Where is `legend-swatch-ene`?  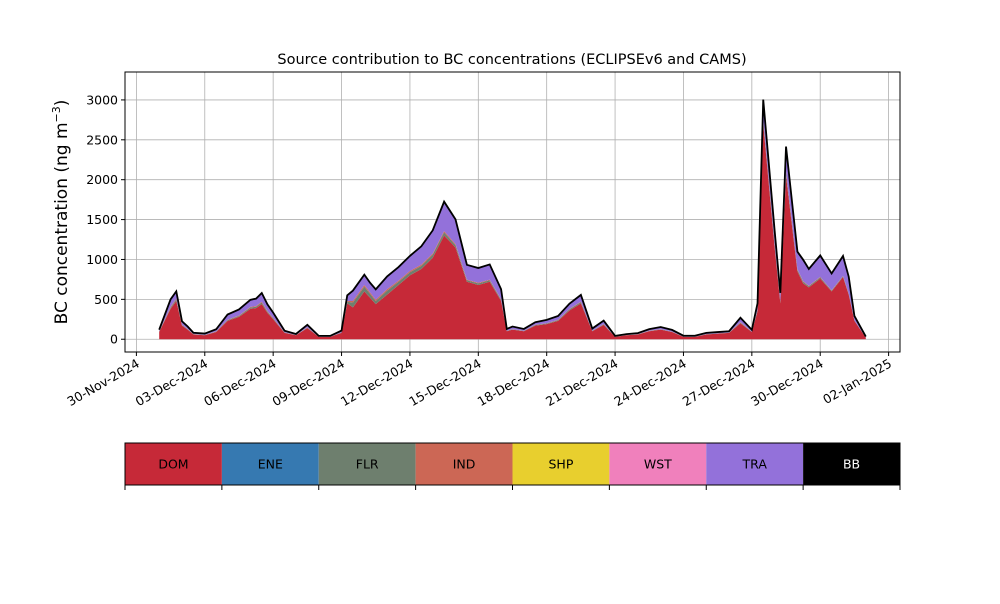
legend-swatch-ene is located at coordinates (270, 464).